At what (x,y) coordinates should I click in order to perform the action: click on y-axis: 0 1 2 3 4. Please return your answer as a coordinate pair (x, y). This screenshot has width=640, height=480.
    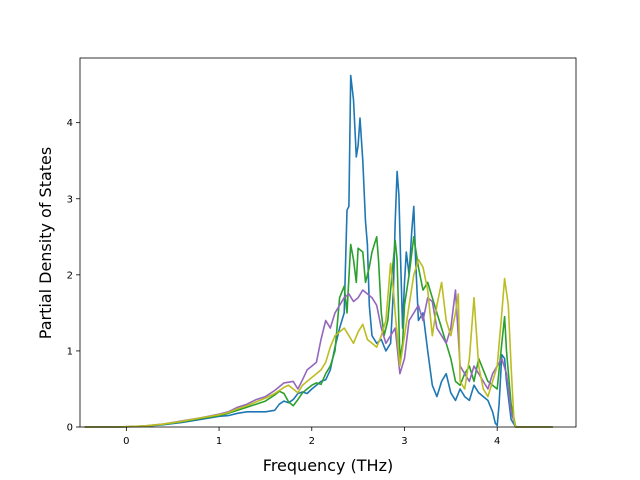
    Looking at the image, I should click on (73, 276).